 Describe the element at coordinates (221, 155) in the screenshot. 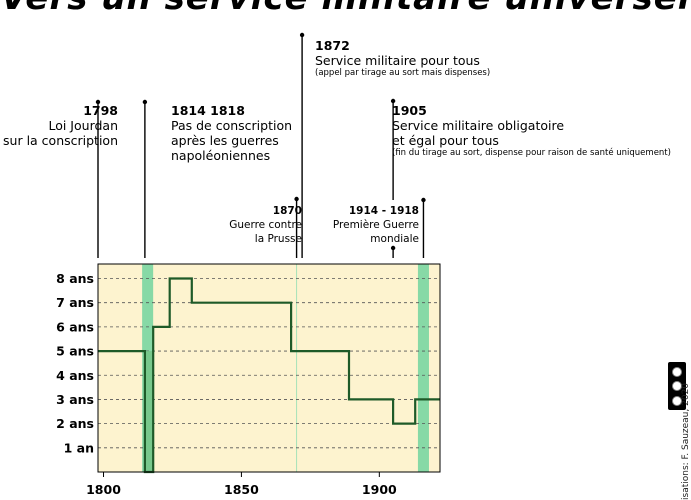

I see `annotation-1814-line: napoléoniennes` at that location.